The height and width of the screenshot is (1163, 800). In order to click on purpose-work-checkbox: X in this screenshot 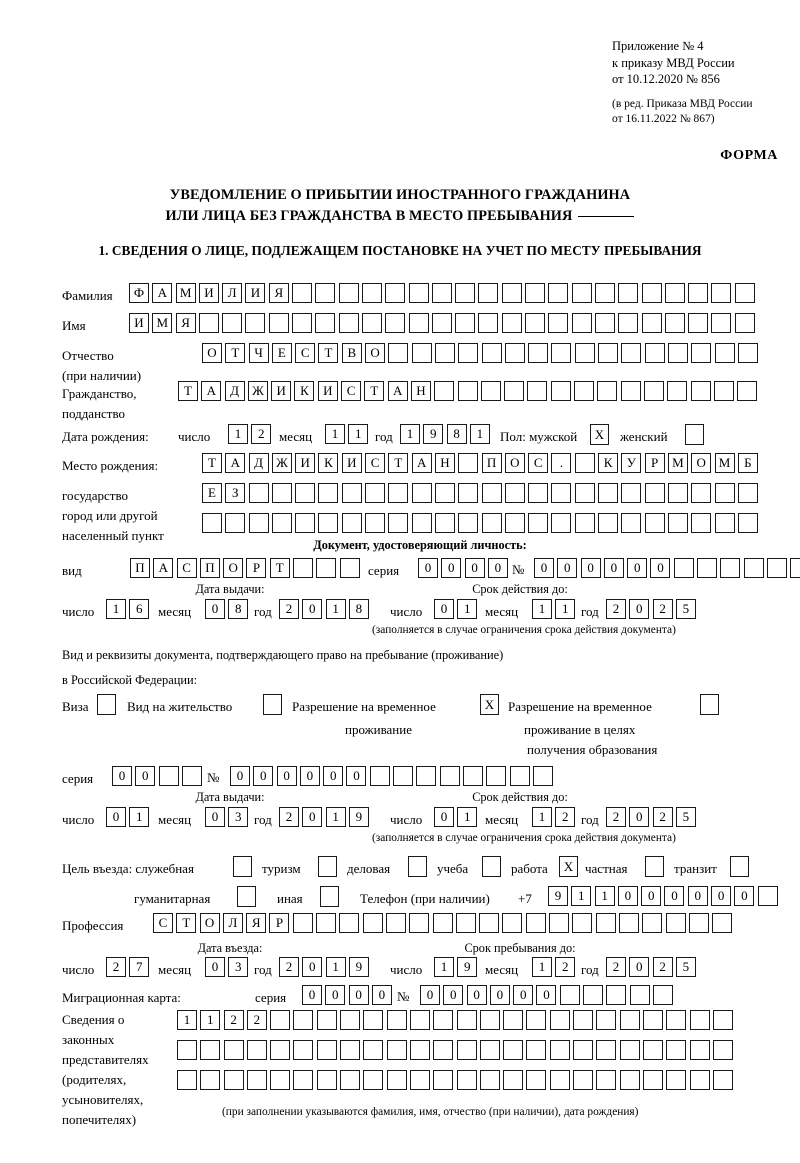, I will do `click(568, 866)`.